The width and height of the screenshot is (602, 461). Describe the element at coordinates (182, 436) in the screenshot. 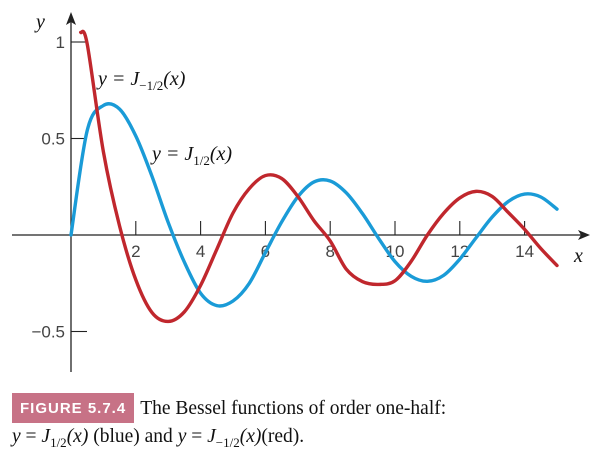

I see `cap-y2: y` at that location.